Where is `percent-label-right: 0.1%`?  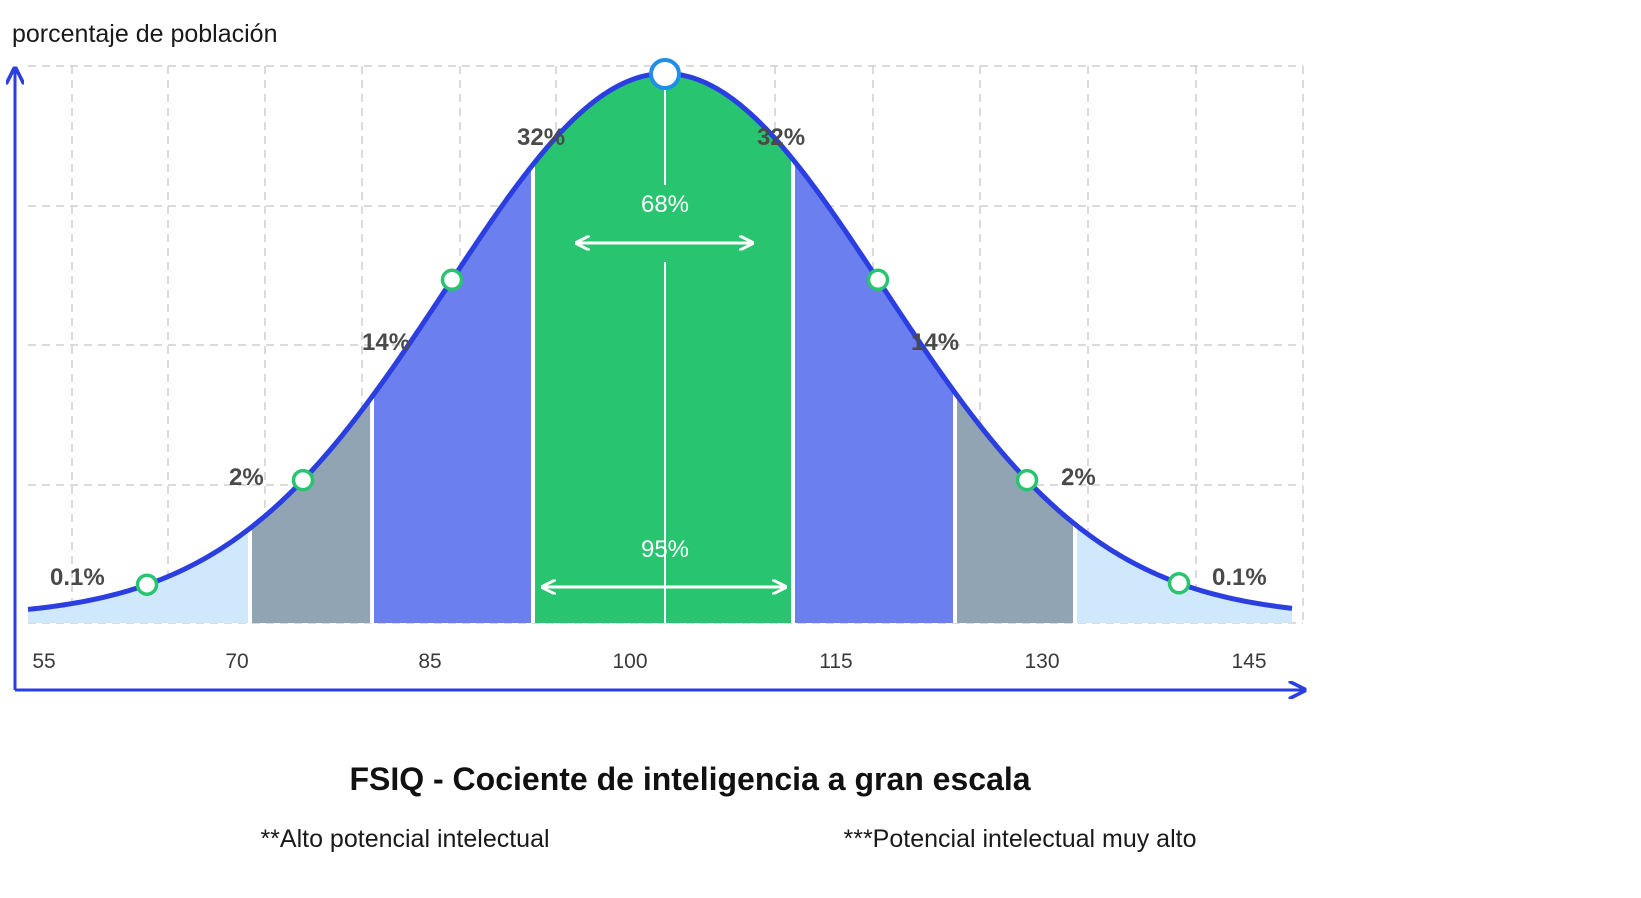 percent-label-right: 0.1% is located at coordinates (1239, 577).